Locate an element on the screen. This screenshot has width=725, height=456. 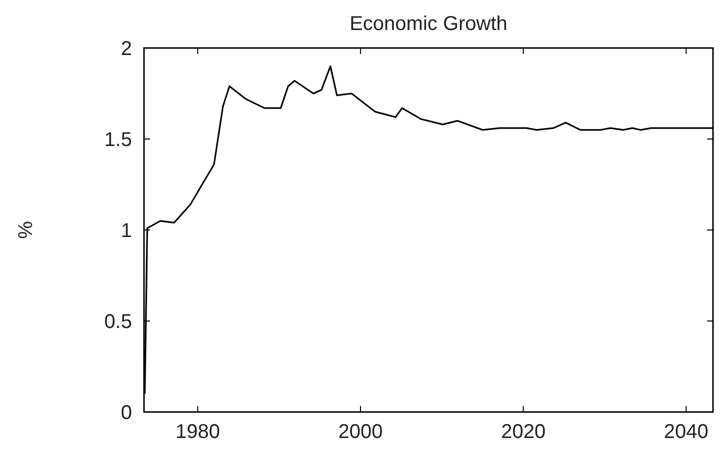
y-tick-label: 2 is located at coordinates (126, 49).